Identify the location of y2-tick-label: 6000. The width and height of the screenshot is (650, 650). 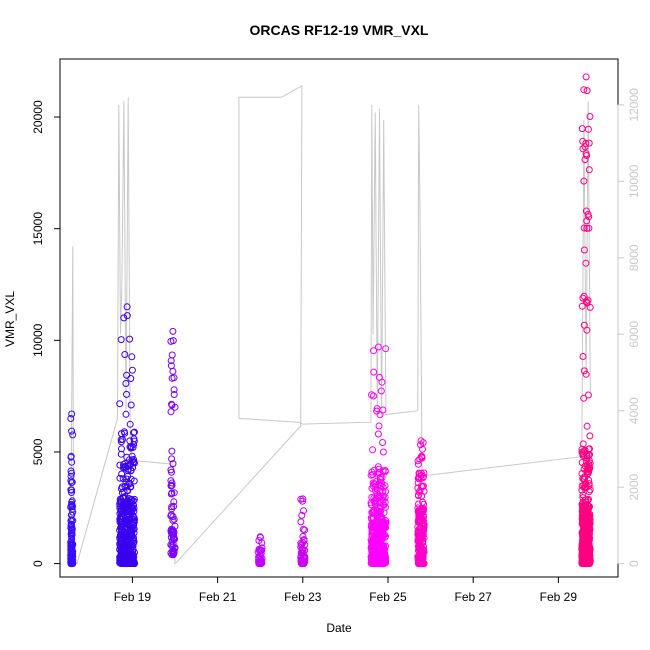
(634, 334).